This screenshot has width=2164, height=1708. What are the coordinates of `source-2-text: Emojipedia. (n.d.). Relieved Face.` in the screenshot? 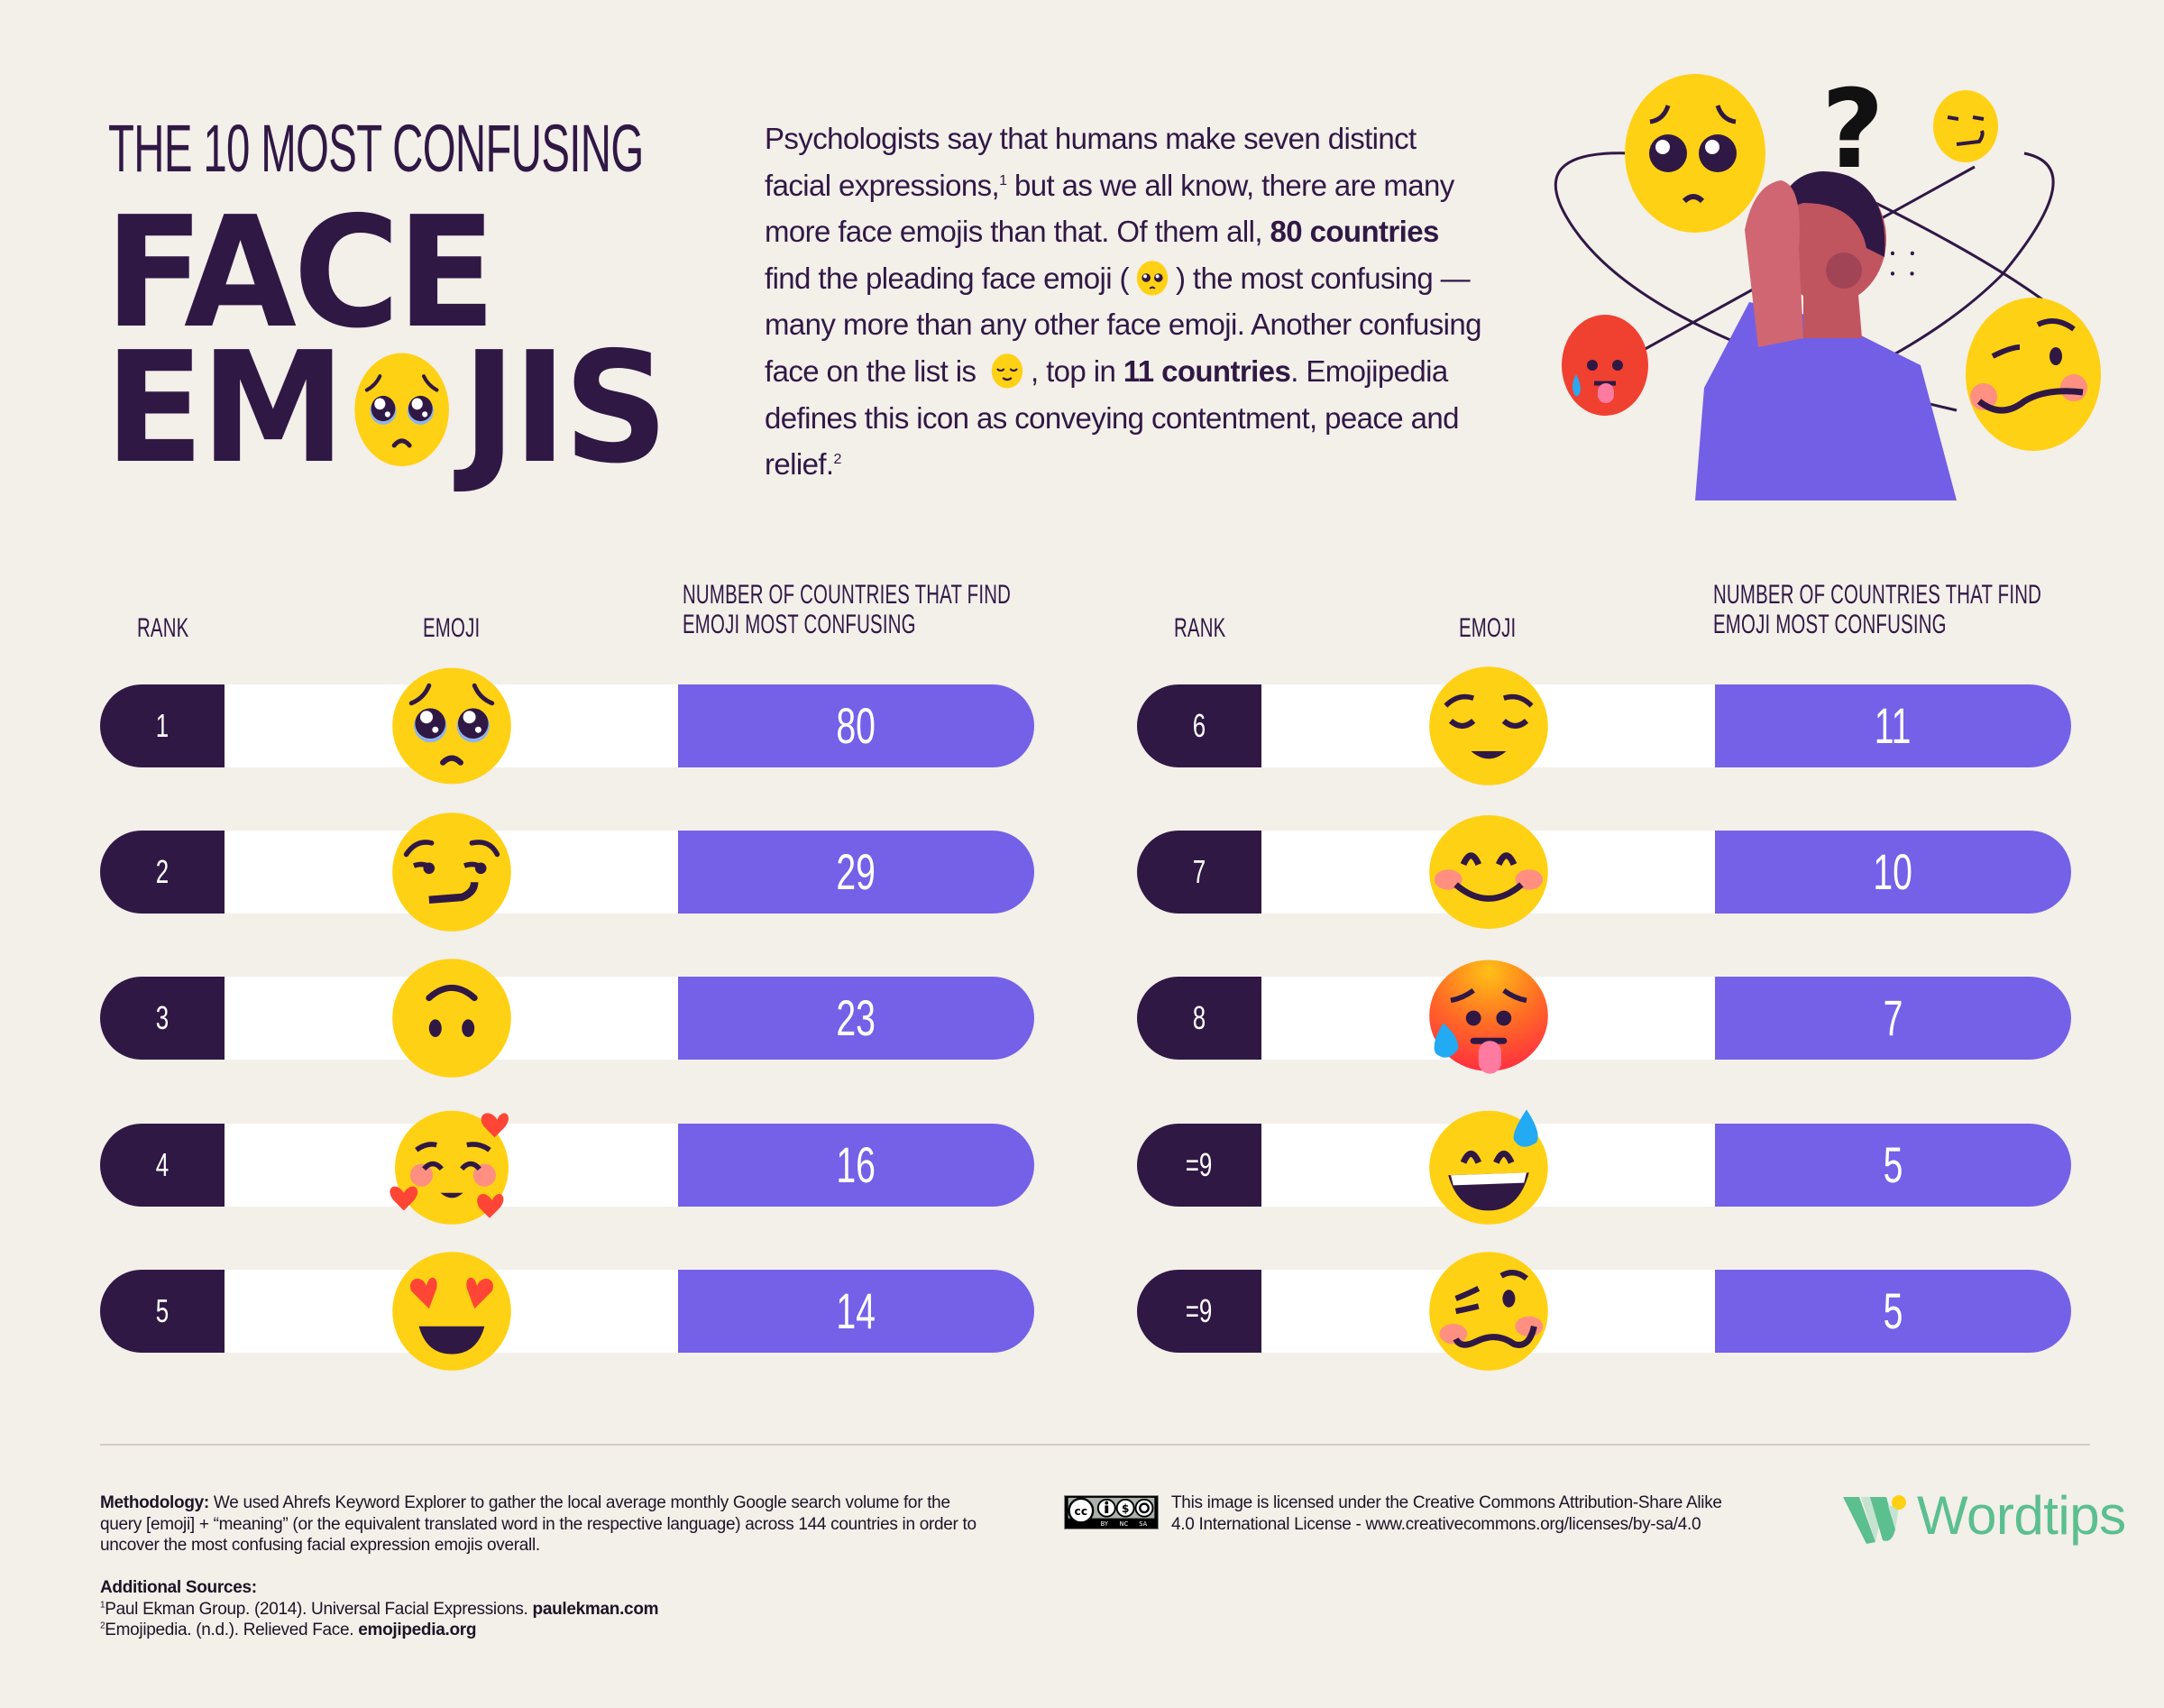 It's located at (232, 1630).